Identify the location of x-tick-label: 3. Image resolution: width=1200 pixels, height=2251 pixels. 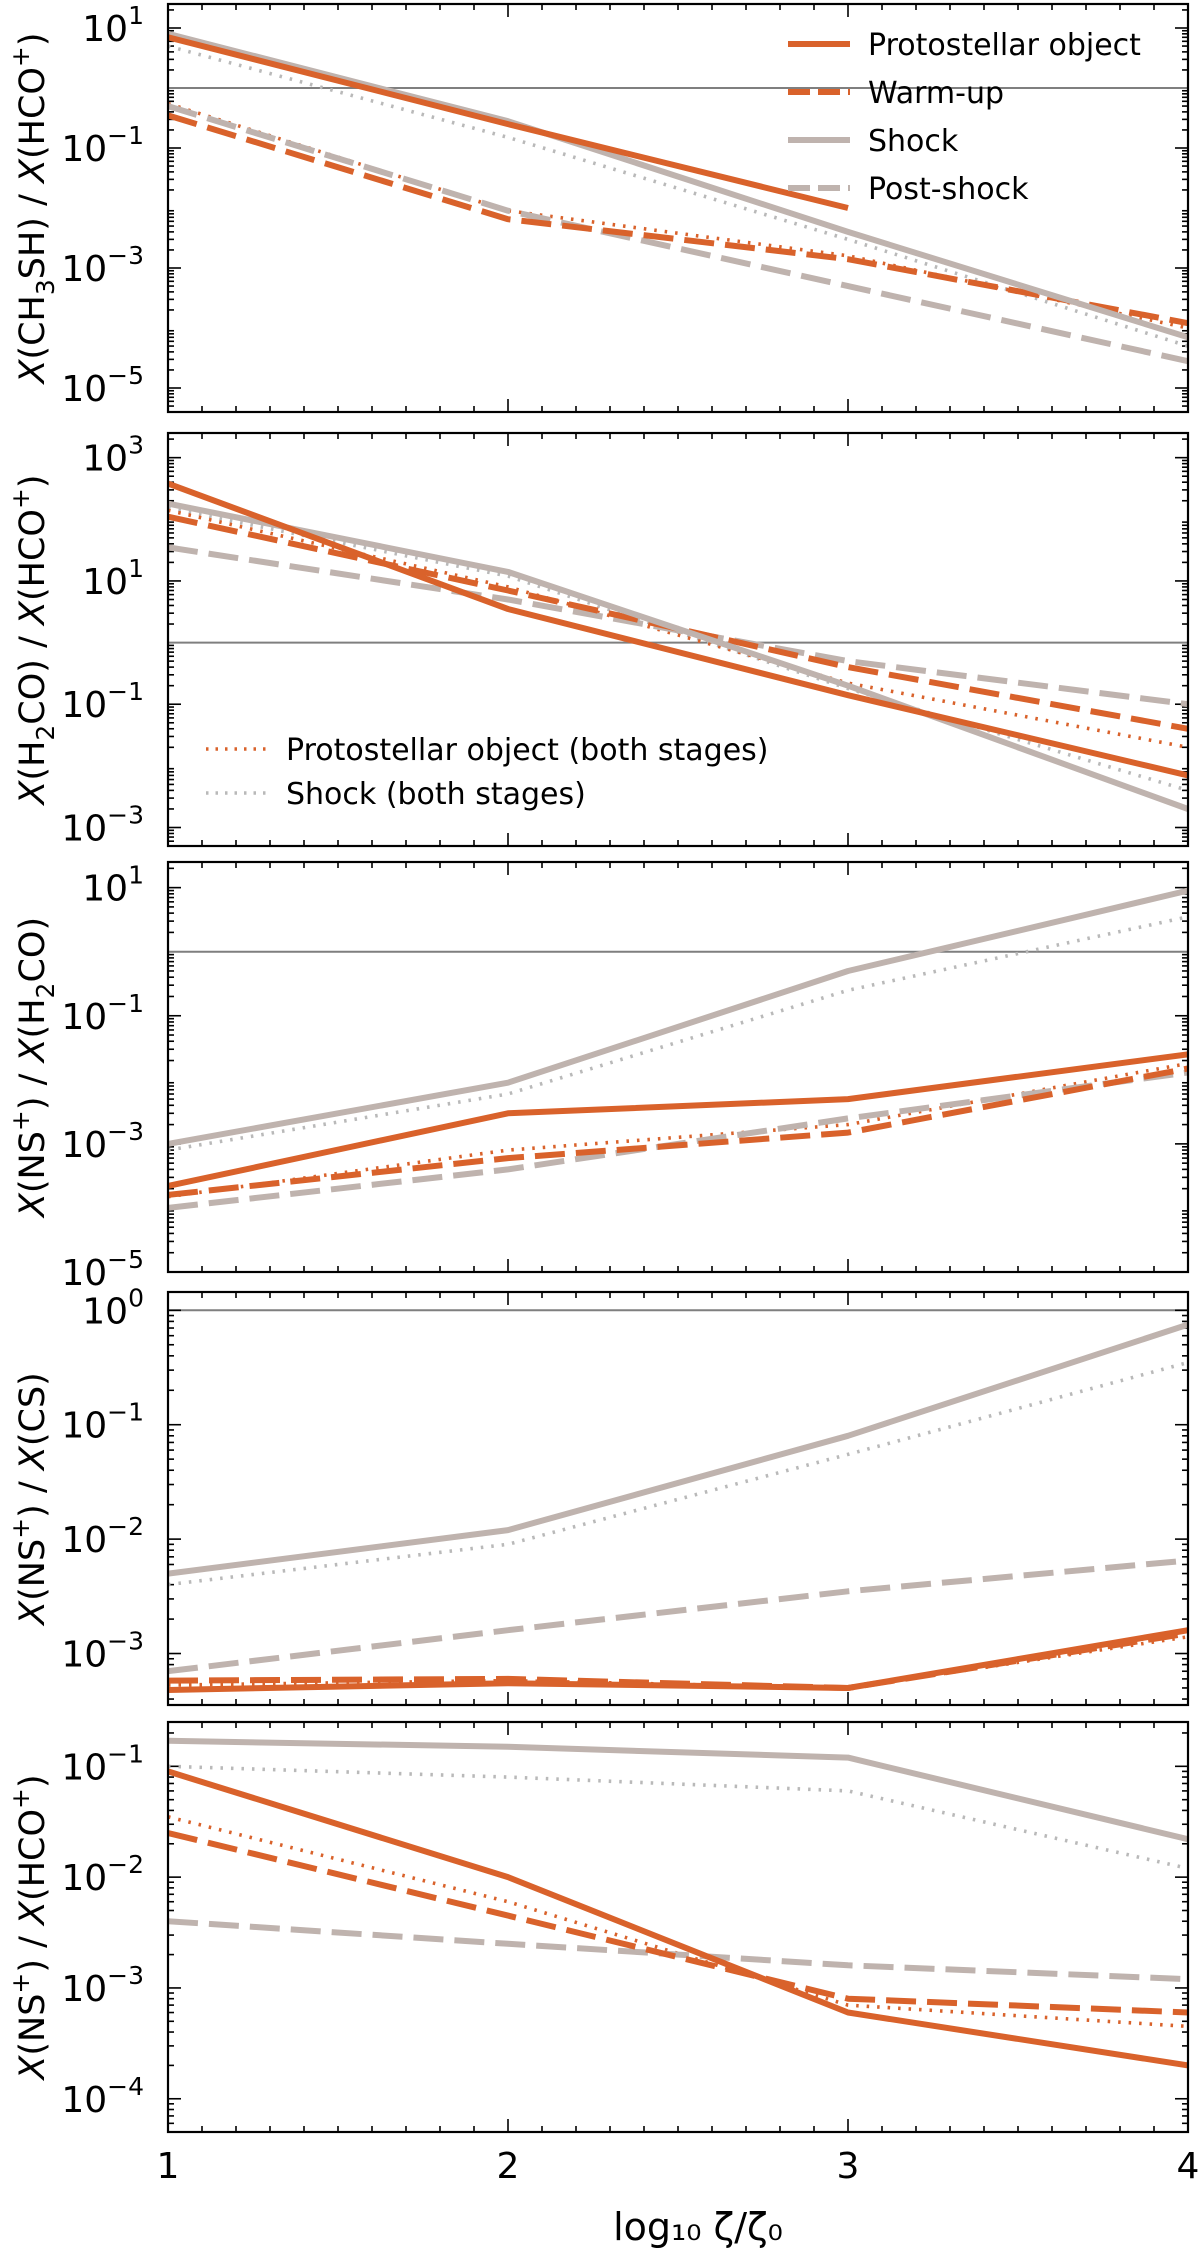
(848, 2166).